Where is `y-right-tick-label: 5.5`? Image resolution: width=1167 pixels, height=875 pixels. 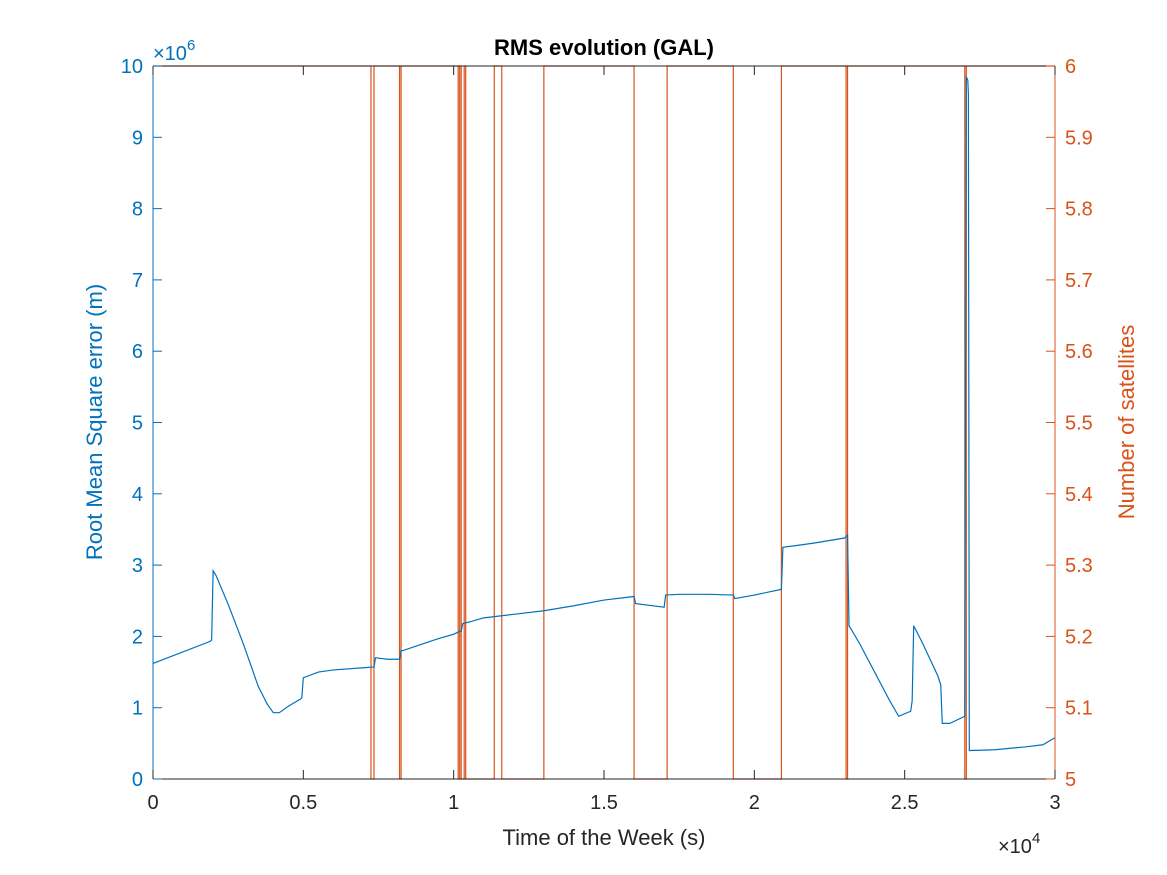
y-right-tick-label: 5.5 is located at coordinates (1079, 424).